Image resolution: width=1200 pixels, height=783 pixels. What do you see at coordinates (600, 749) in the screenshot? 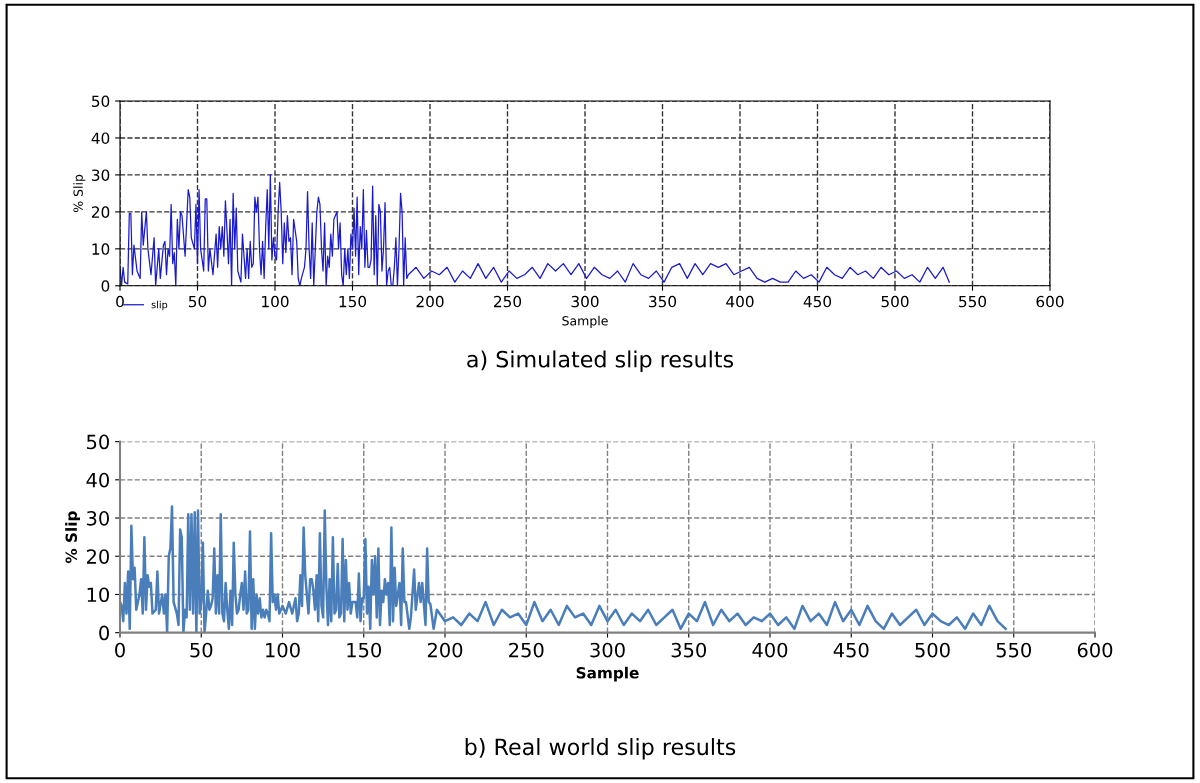
I see `text: b) Real world slip results` at bounding box center [600, 749].